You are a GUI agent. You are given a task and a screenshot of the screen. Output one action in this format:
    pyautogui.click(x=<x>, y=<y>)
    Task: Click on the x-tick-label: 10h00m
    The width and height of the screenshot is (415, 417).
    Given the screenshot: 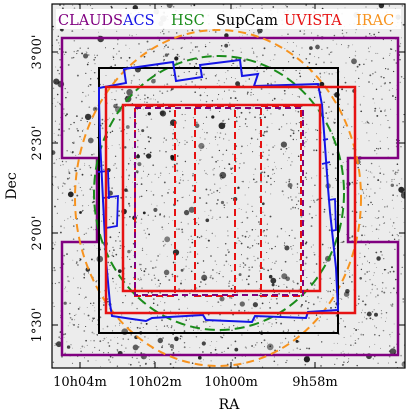 What is the action you would take?
    pyautogui.click(x=231, y=382)
    